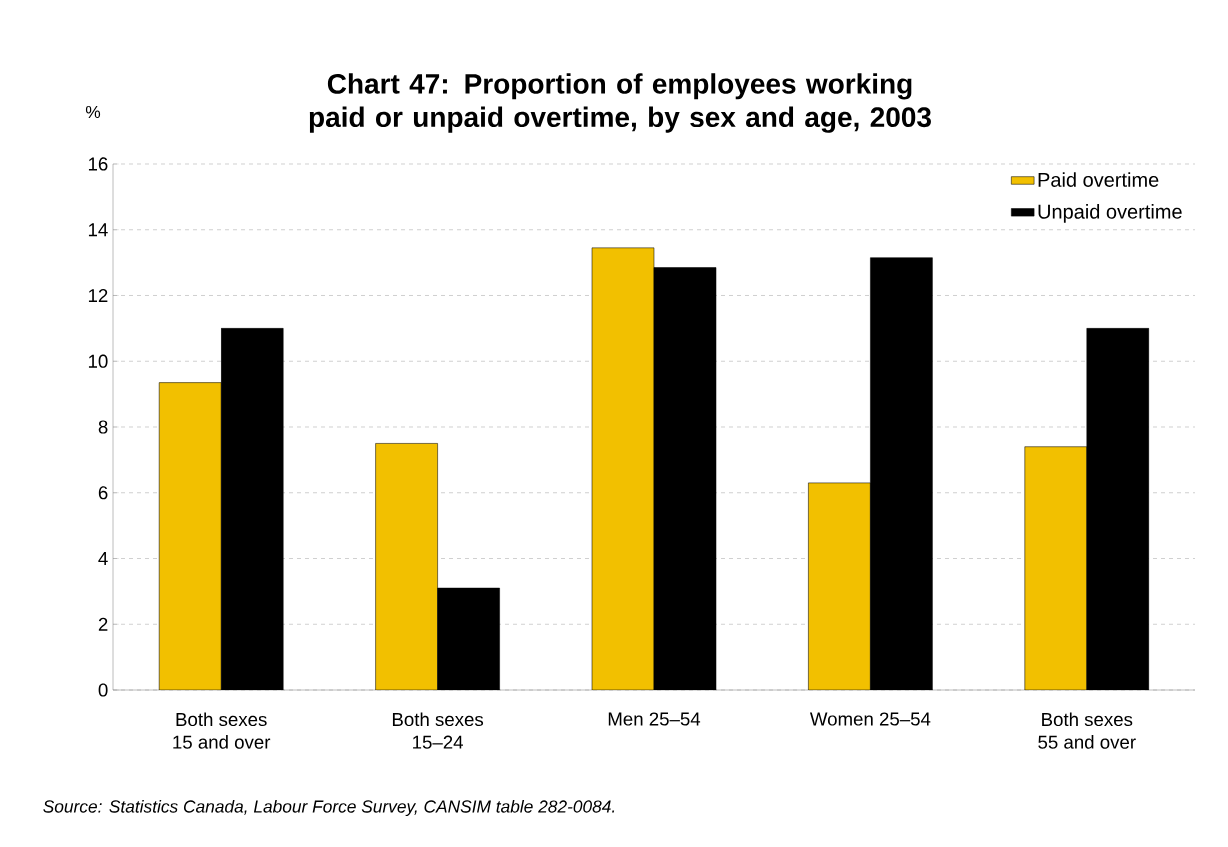  Describe the element at coordinates (1098, 179) in the screenshot. I see `legend-label: Paid overtime` at that location.